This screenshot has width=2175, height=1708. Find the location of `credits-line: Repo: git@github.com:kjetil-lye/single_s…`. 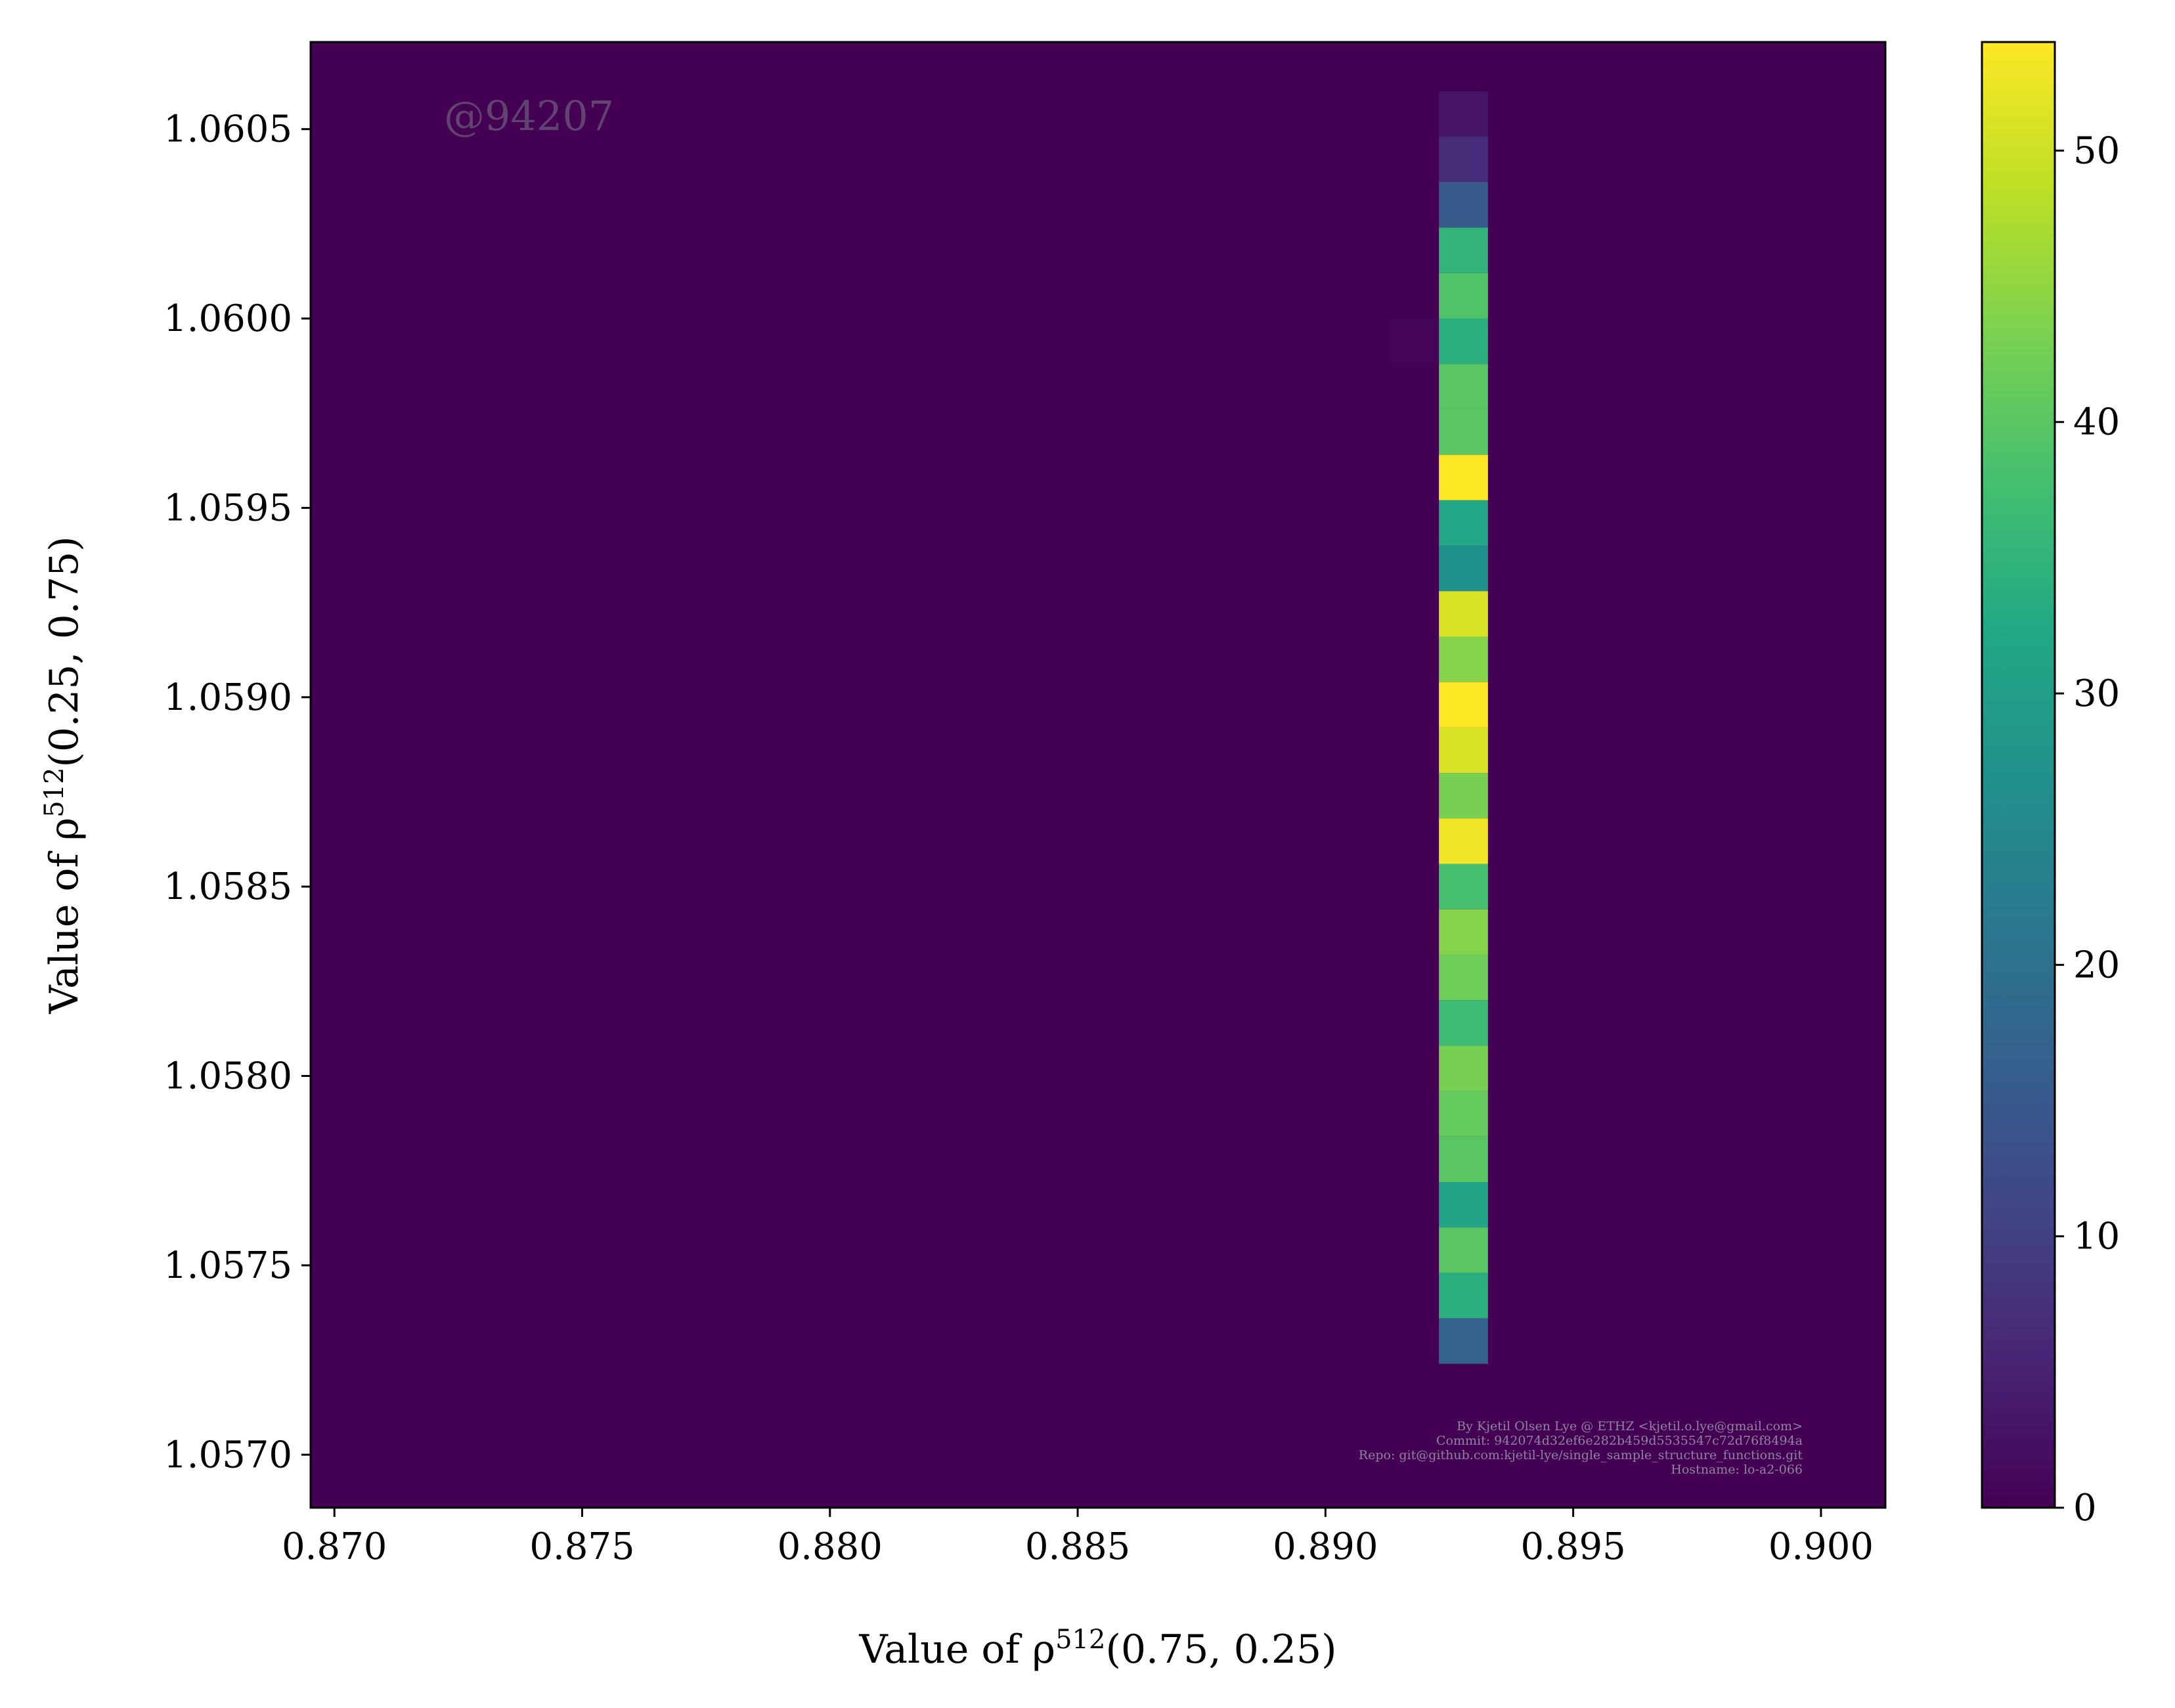

credits-line: Repo: git@github.com:kjetil-lye/single_s… is located at coordinates (1581, 1455).